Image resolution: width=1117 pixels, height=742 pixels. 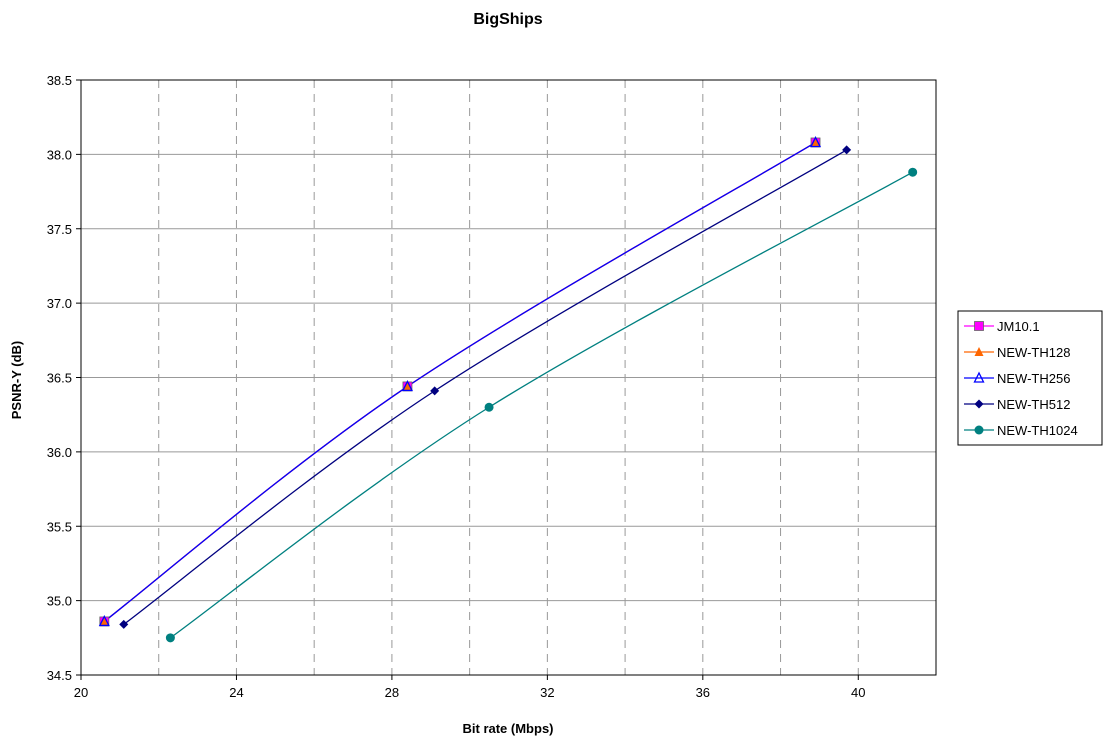 I want to click on y-tick-label: 36.5, so click(x=59, y=378).